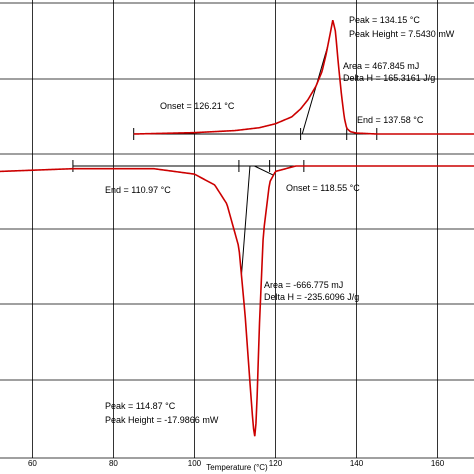 The height and width of the screenshot is (474, 474). Describe the element at coordinates (384, 20) in the screenshot. I see `melting-peak-label: Peak = 134.15 °C` at that location.